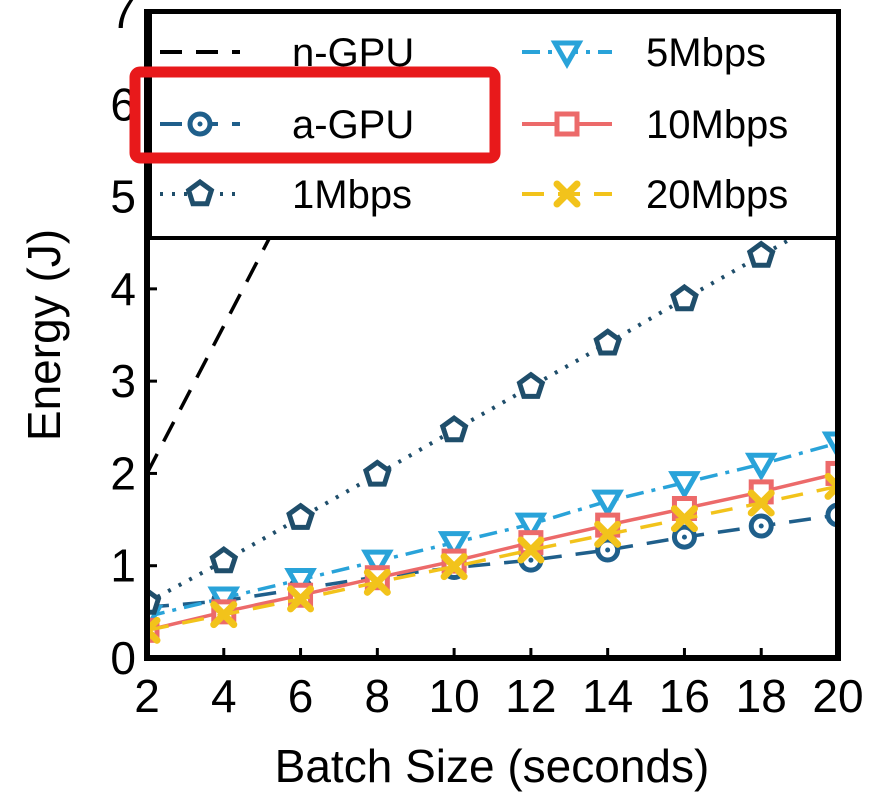 Image resolution: width=878 pixels, height=800 pixels. I want to click on legend-marker-a-gpu-dot, so click(200, 124).